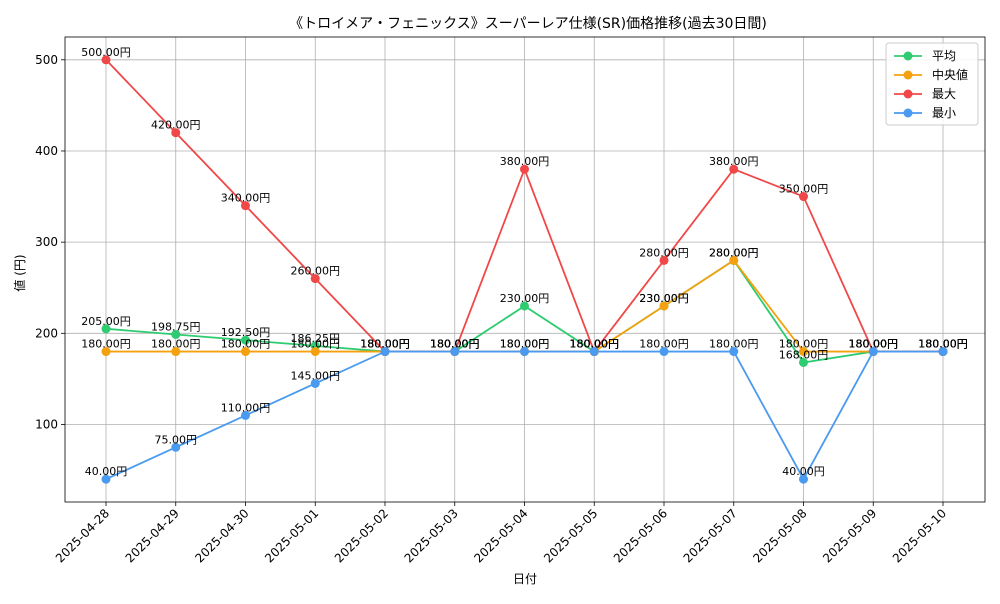 The width and height of the screenshot is (1000, 604). I want to click on x-tick-label: 2025-05-04, so click(500, 535).